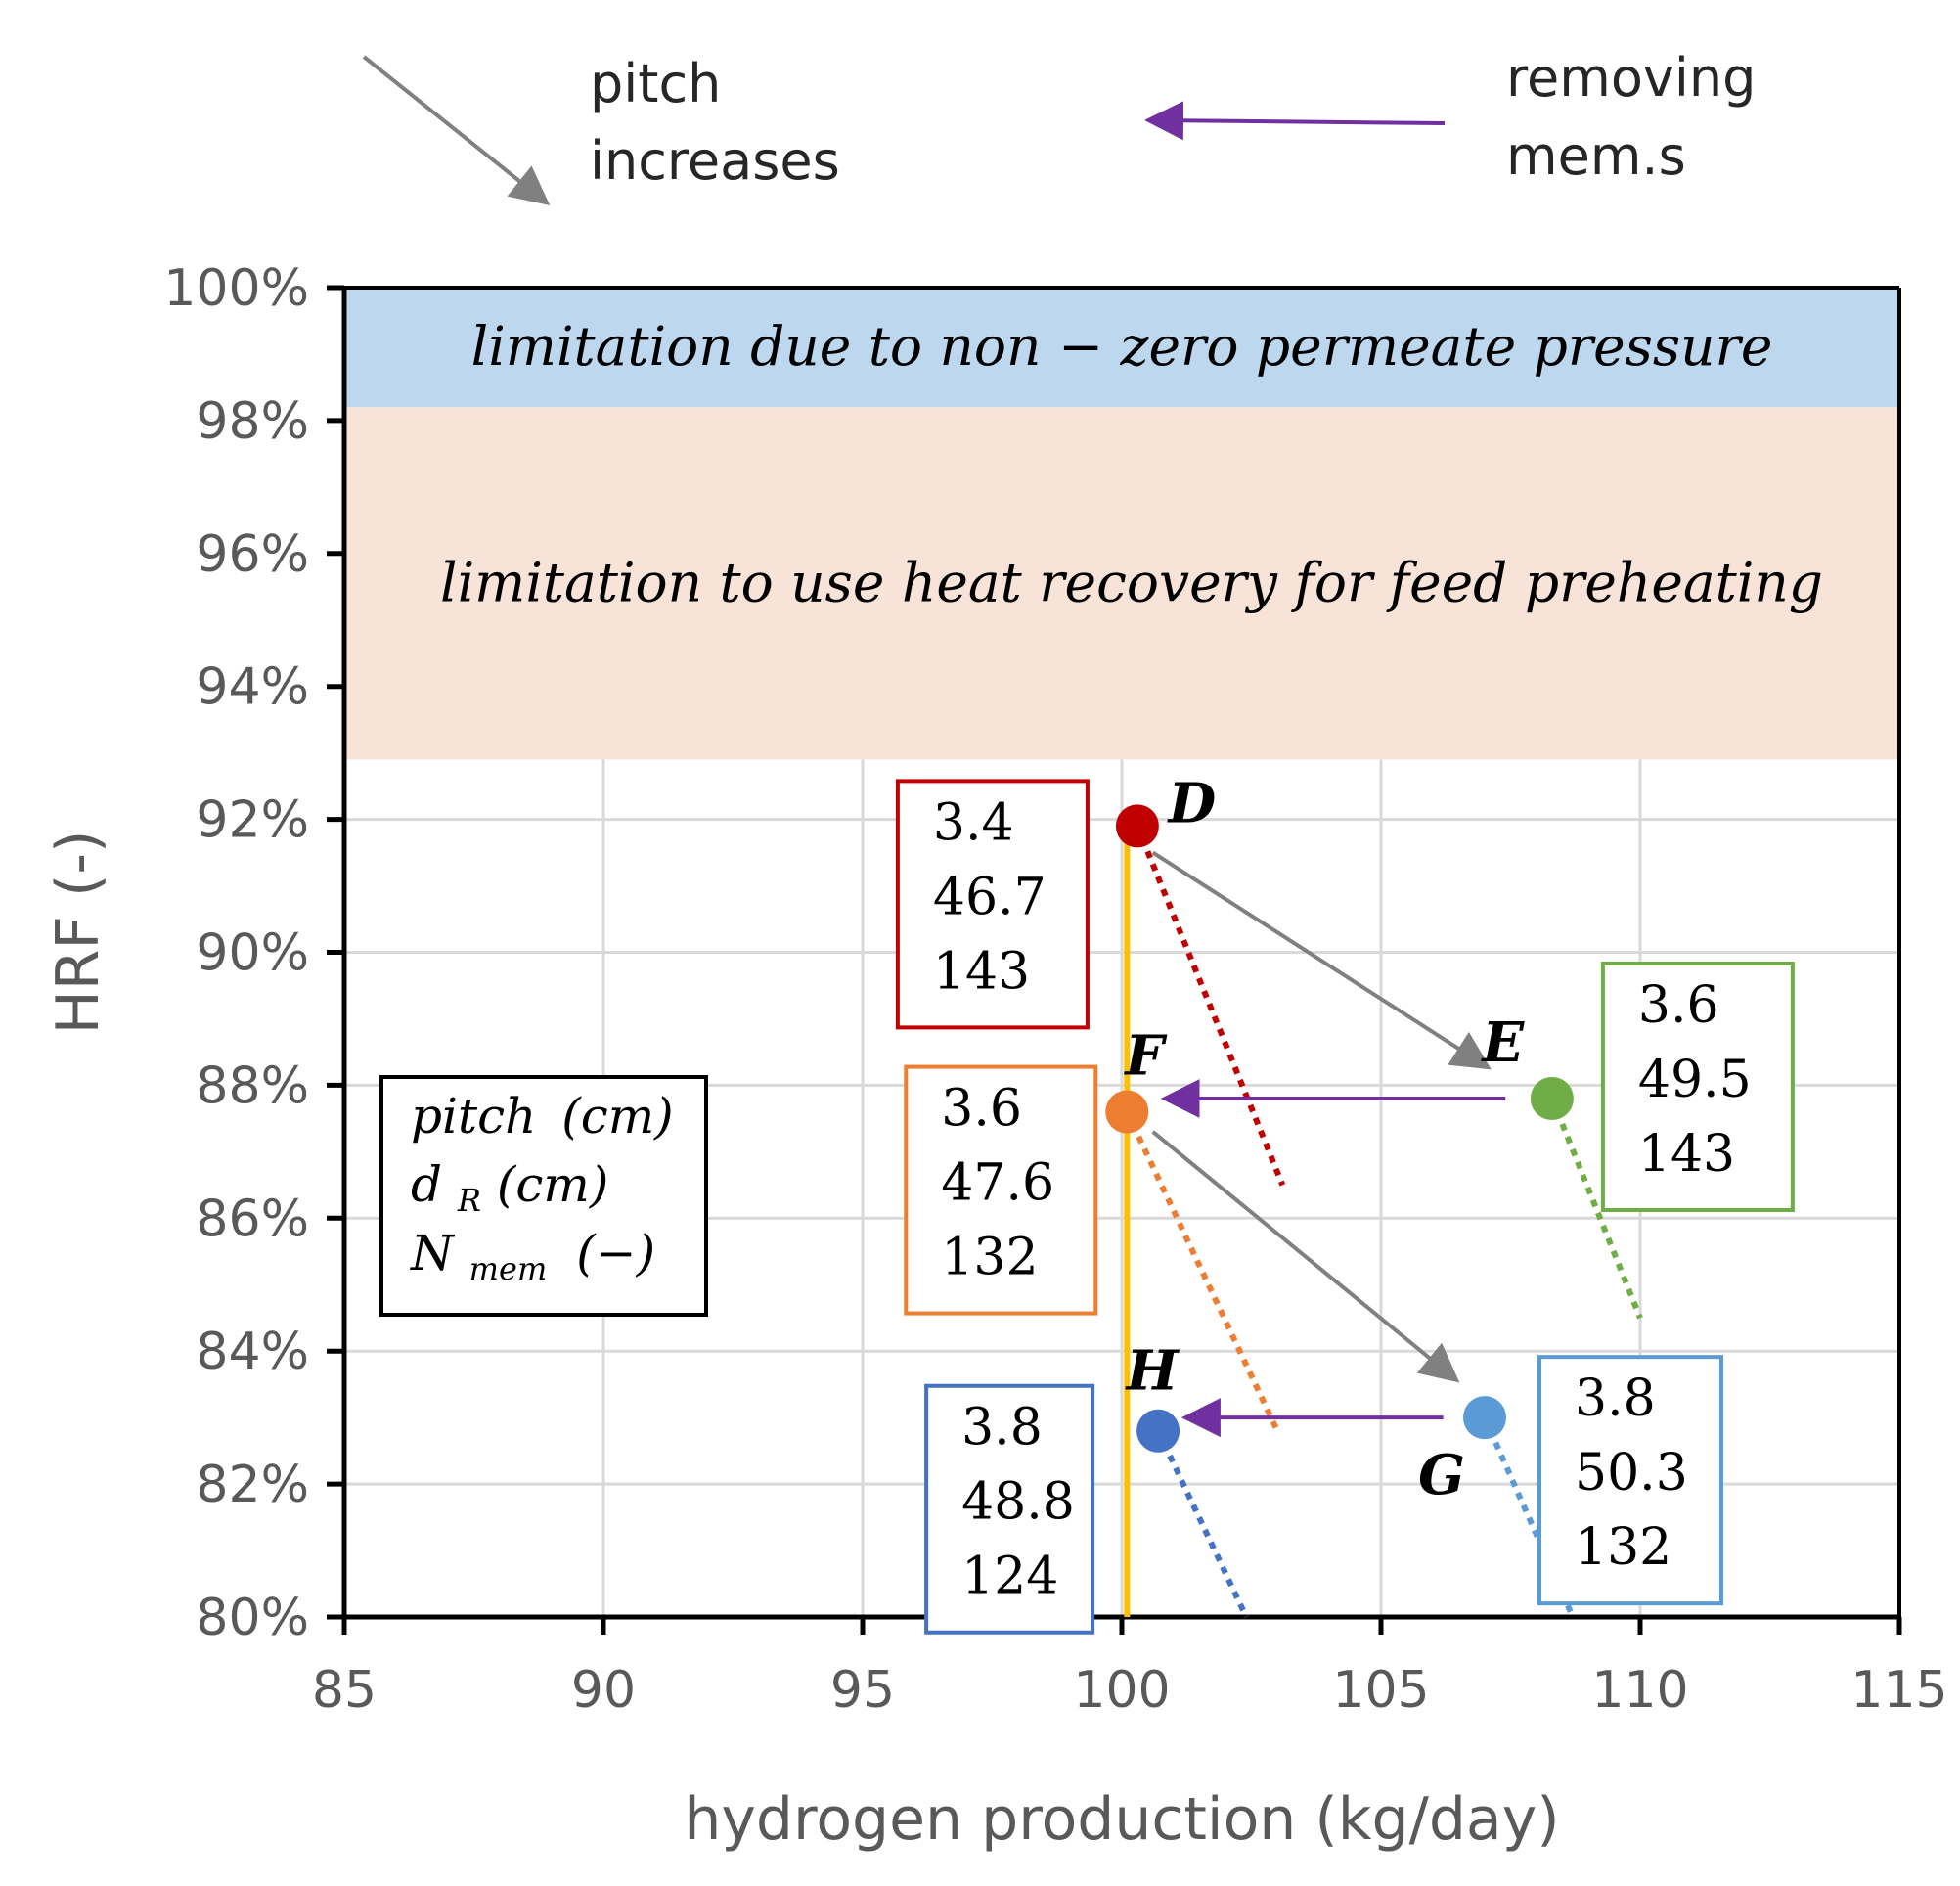 This screenshot has width=1960, height=1886. What do you see at coordinates (1137, 826) in the screenshot?
I see `point-D` at bounding box center [1137, 826].